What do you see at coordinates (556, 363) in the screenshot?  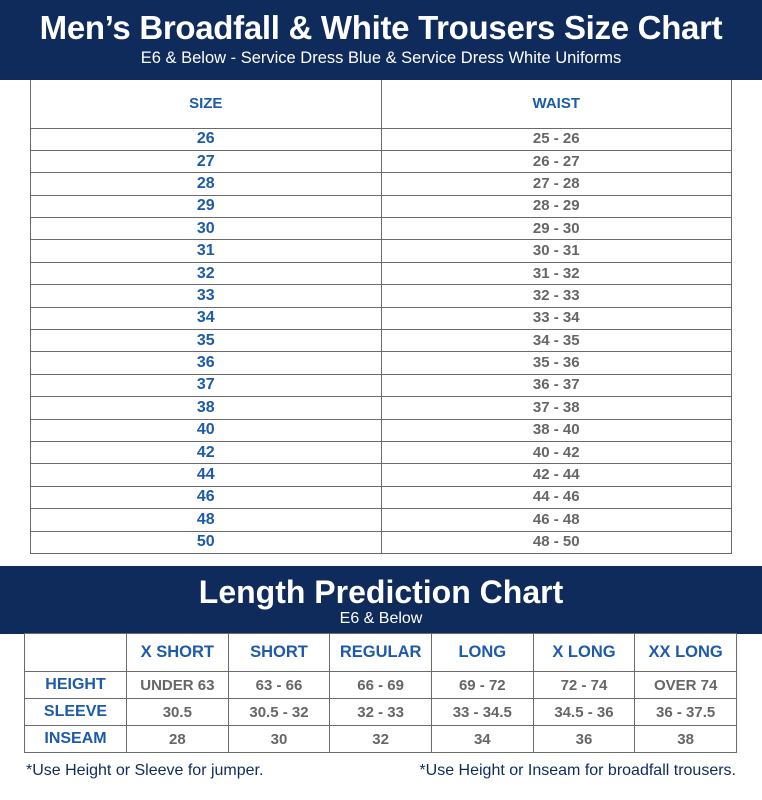 I see `waist-value: 35 - 36` at bounding box center [556, 363].